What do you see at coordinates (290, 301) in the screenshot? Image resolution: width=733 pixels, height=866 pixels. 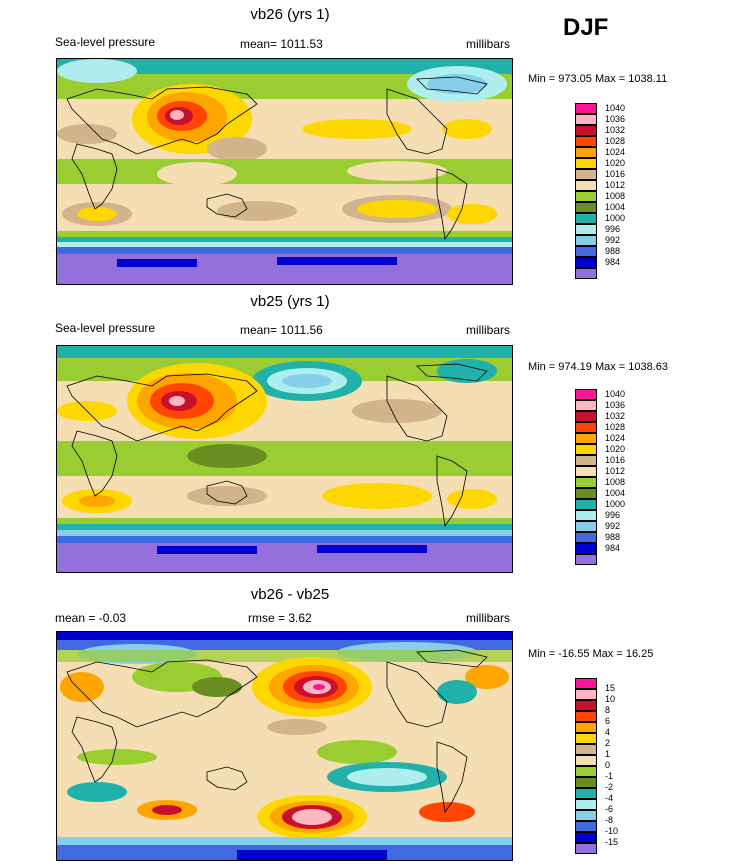 I see `panel-2-title: vb25 (yrs 1)` at bounding box center [290, 301].